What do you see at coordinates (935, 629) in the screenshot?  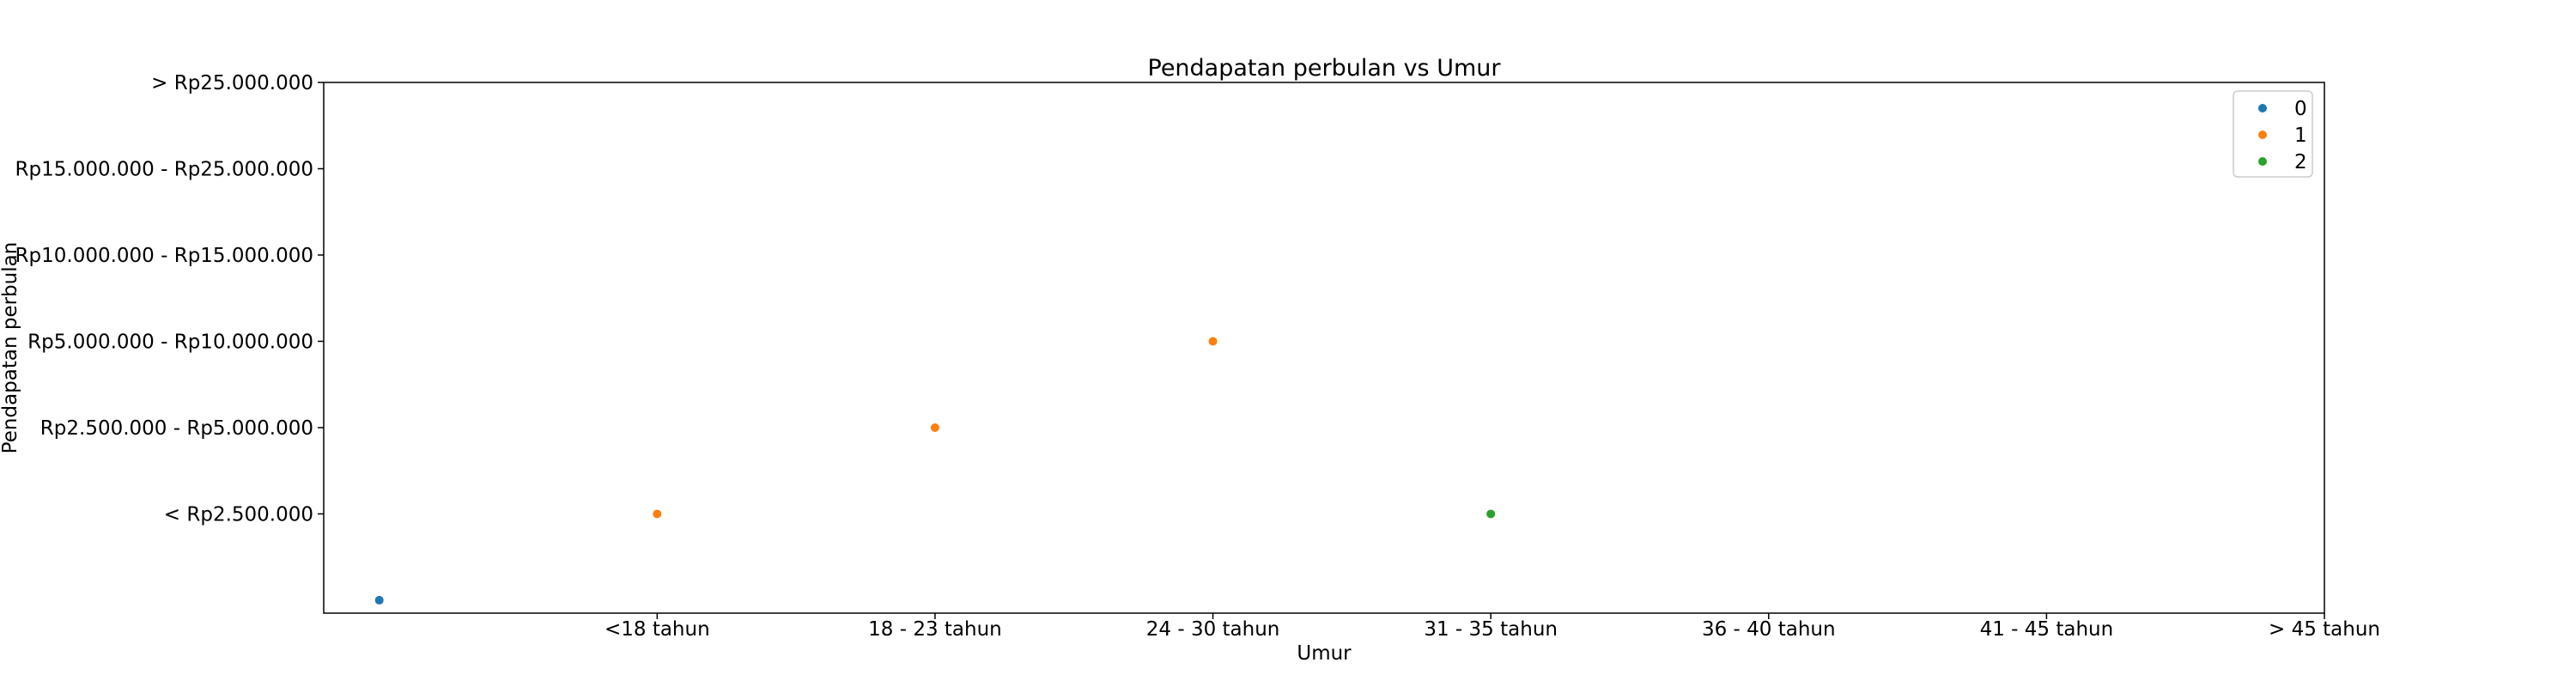 I see `x-tick-label: 18 - 23 tahun` at bounding box center [935, 629].